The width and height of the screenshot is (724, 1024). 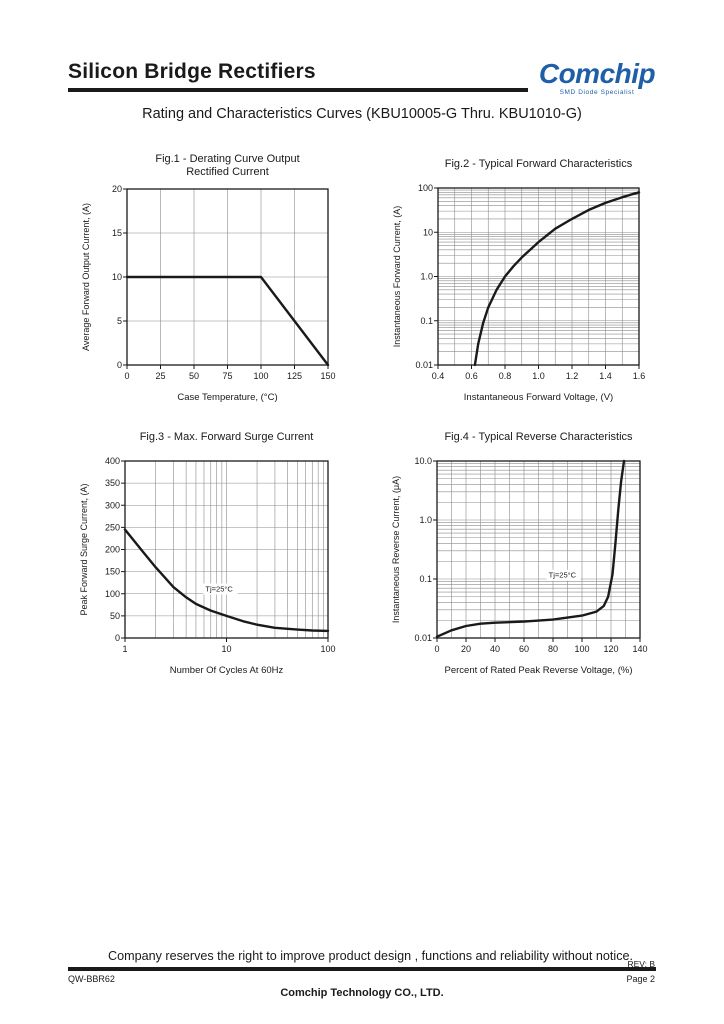 I want to click on fig1-series-line, so click(x=227, y=321).